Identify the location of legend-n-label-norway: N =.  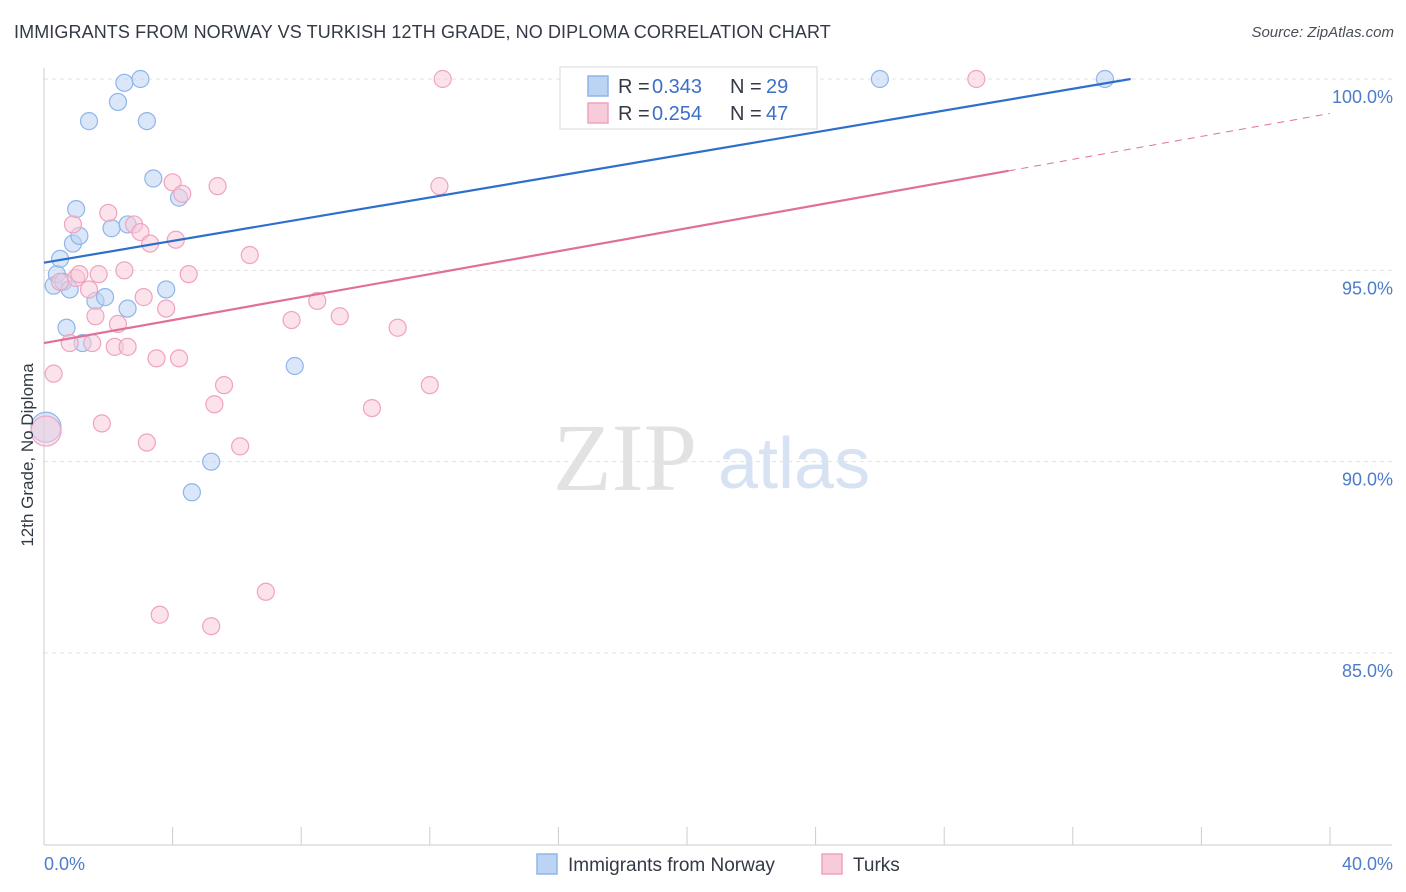
(746, 87).